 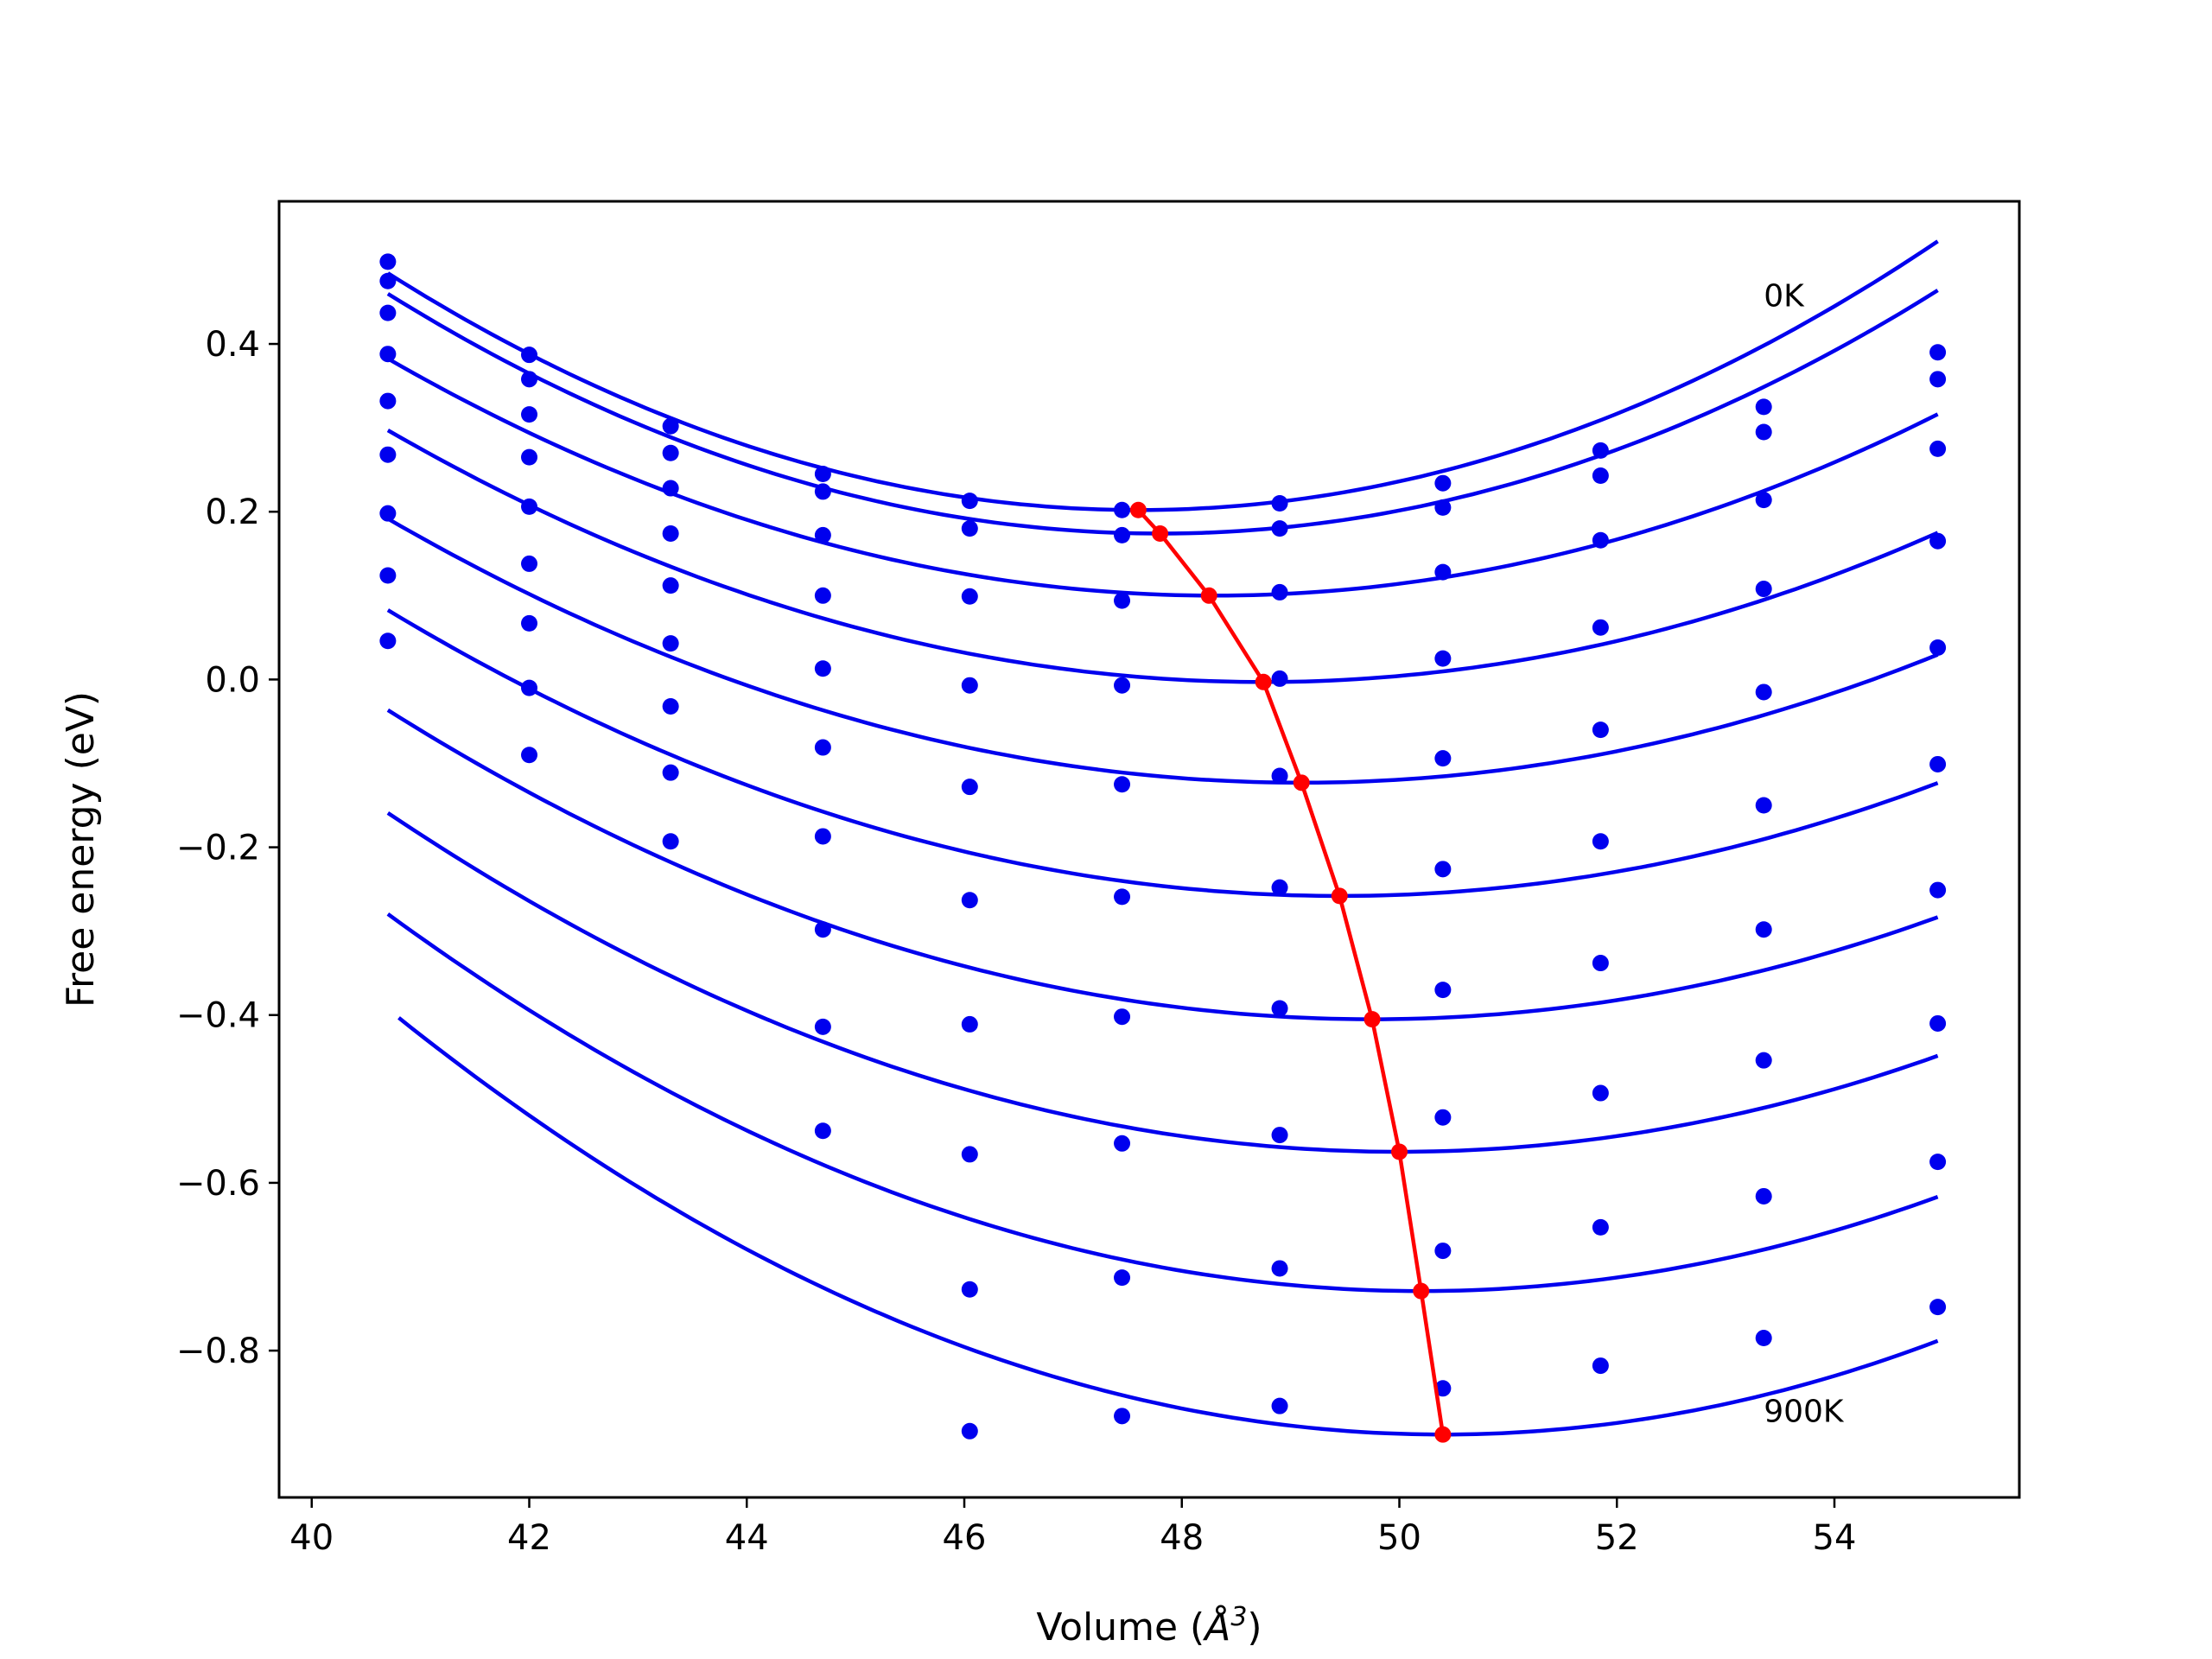 I want to click on temperature-annotation: 0K, so click(x=1784, y=296).